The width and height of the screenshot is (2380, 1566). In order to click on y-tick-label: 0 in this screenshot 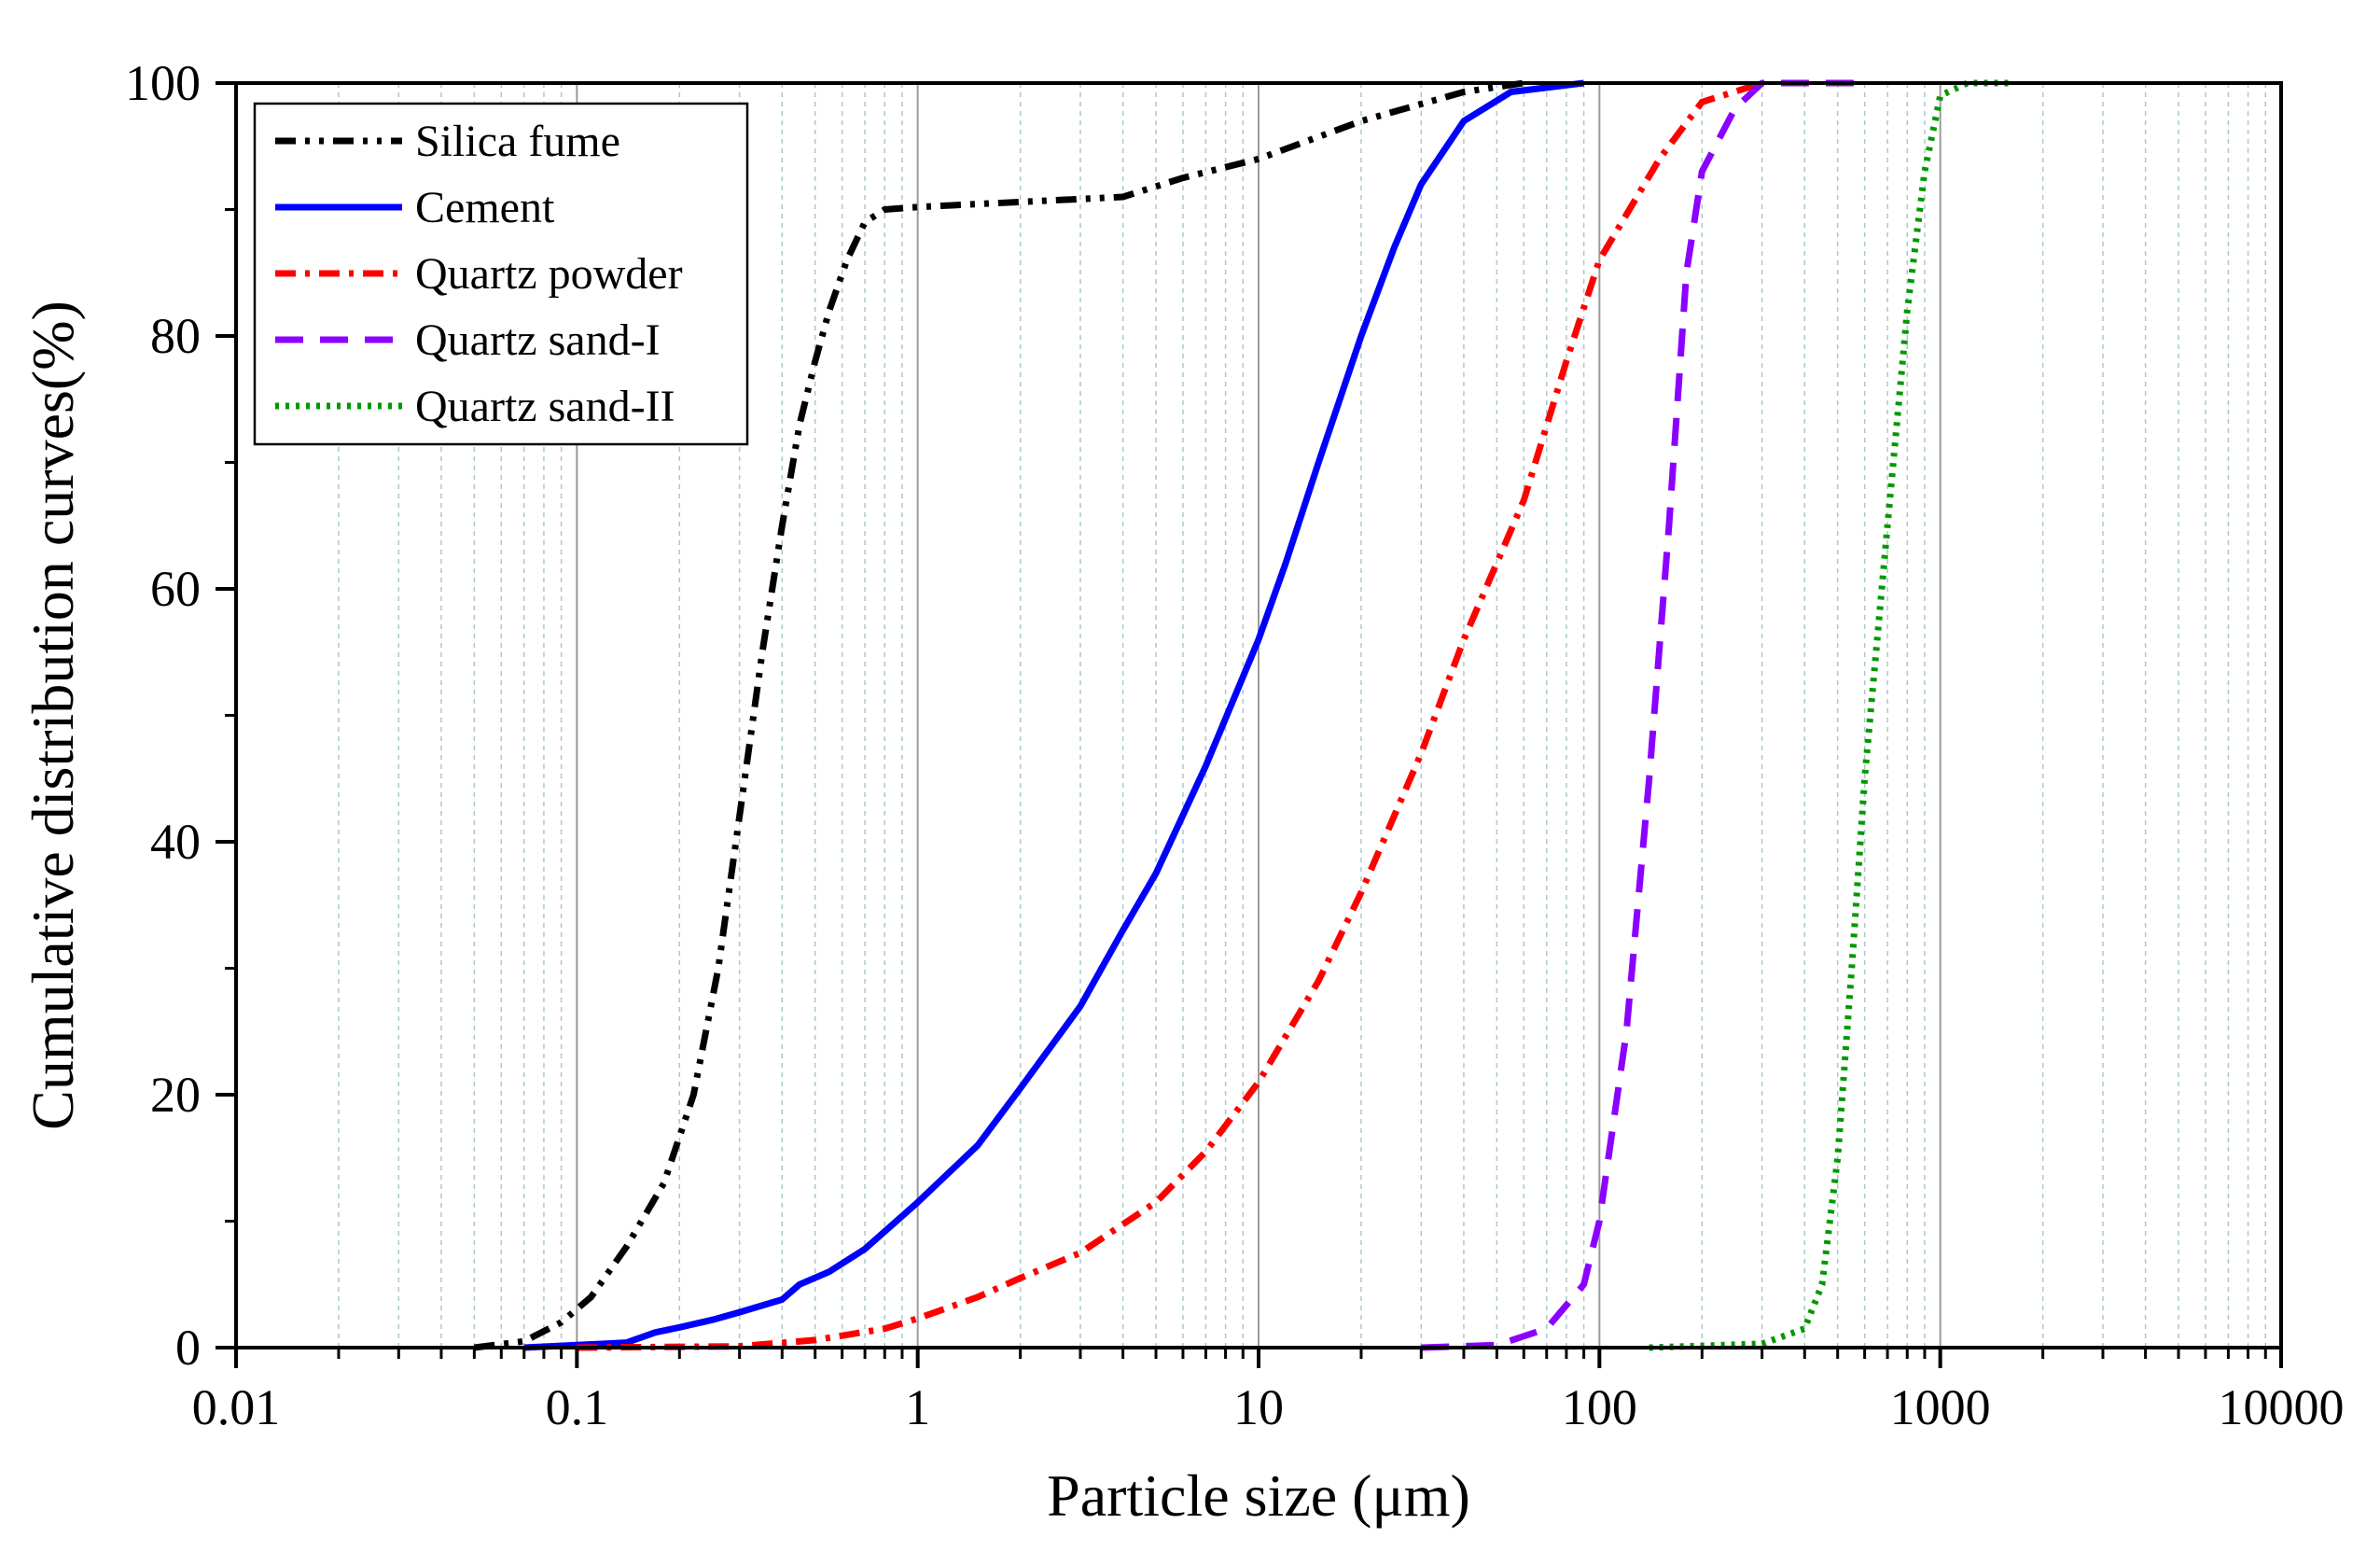, I will do `click(188, 1348)`.